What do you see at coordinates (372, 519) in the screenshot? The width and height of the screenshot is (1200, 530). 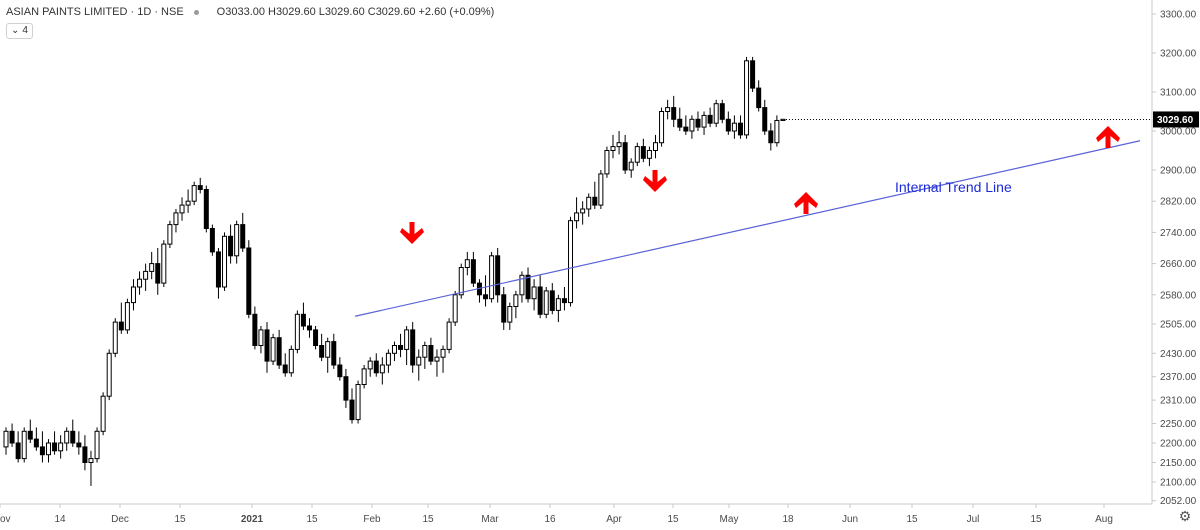 I see `x-tick-label: Feb` at bounding box center [372, 519].